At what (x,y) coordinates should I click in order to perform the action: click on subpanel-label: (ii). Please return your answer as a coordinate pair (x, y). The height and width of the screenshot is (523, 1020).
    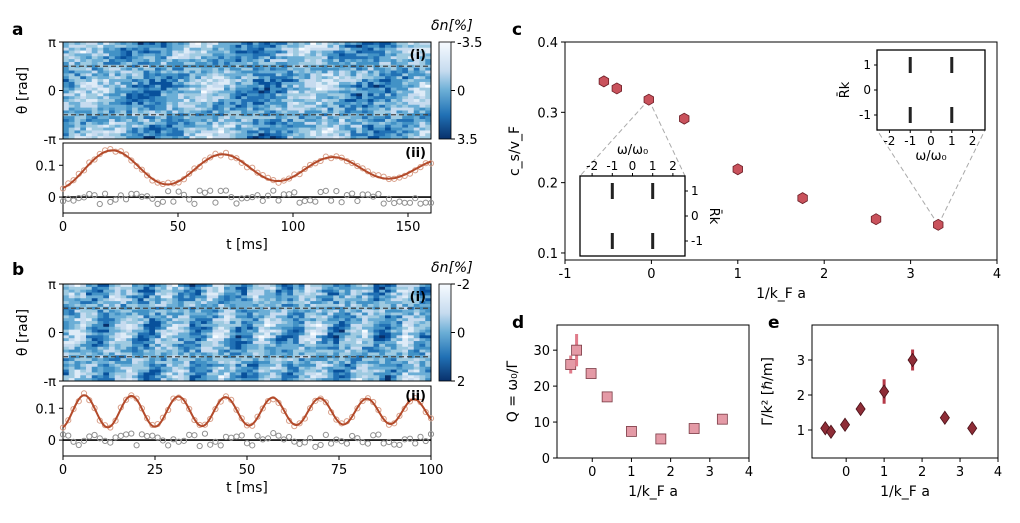
    Looking at the image, I should click on (415, 153).